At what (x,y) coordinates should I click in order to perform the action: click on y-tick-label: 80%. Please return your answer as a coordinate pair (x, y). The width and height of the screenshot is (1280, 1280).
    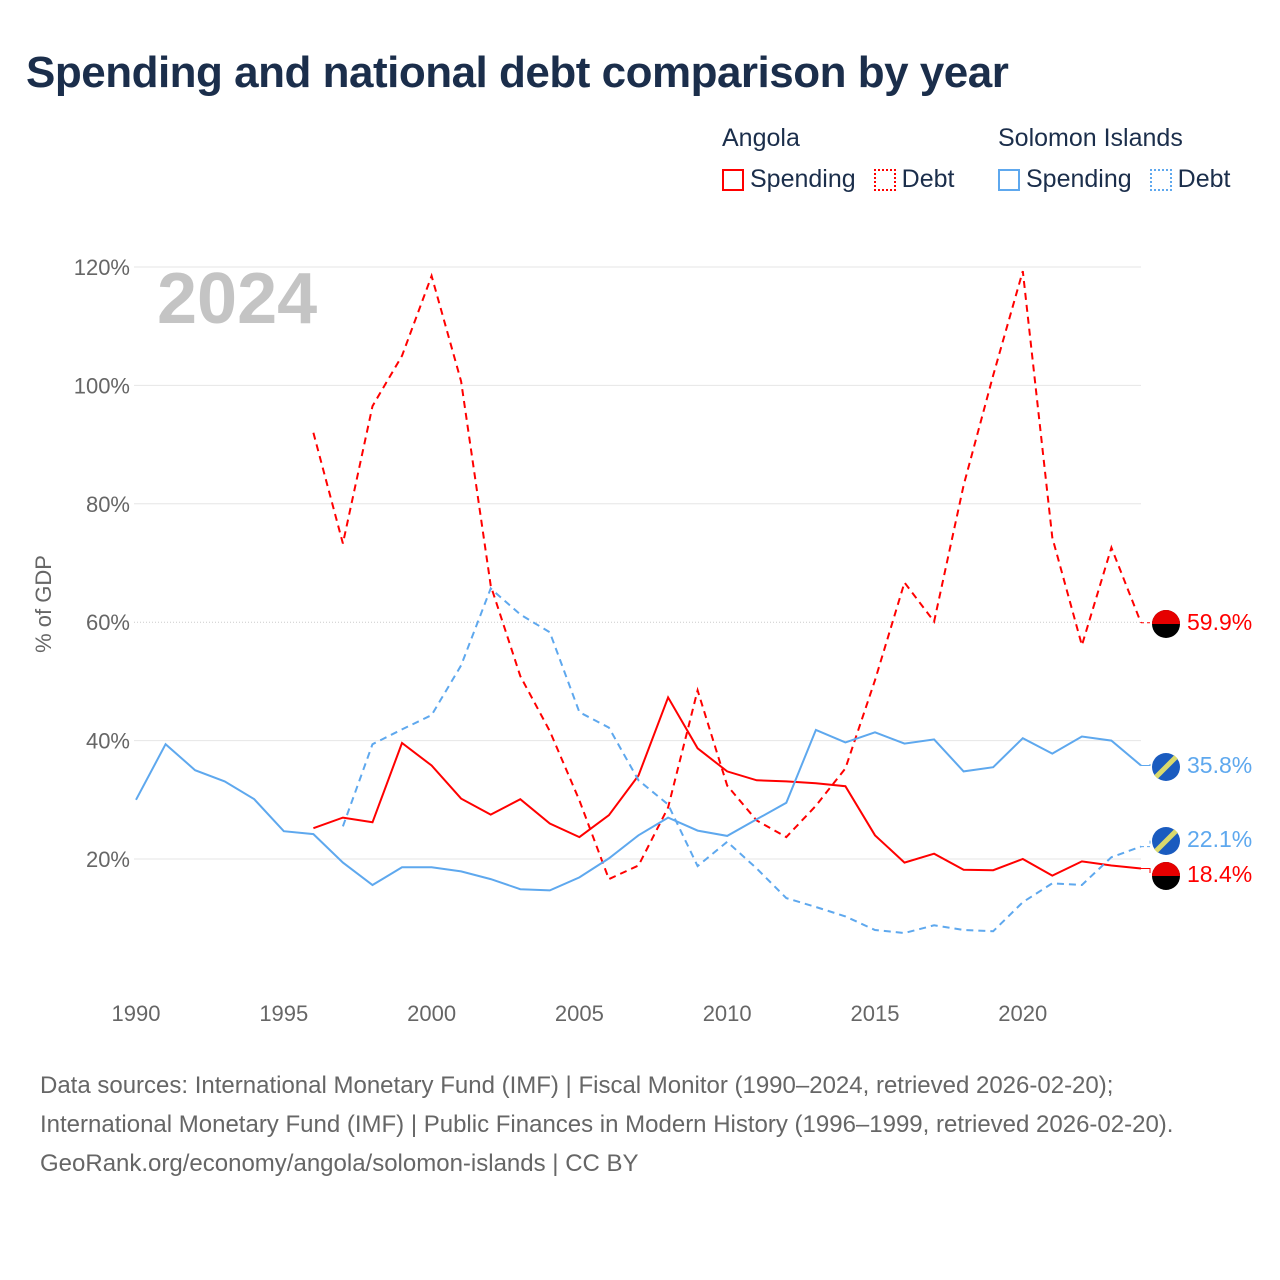
    Looking at the image, I should click on (108, 504).